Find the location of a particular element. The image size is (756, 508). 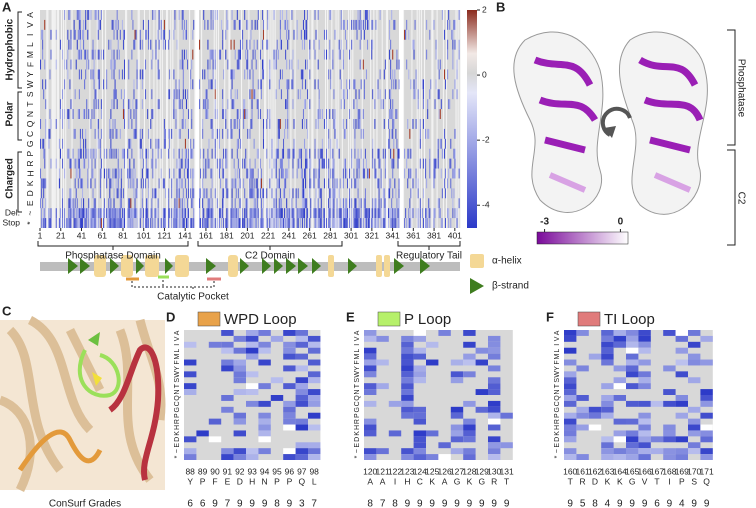

row-label: G is located at coordinates (30, 143).